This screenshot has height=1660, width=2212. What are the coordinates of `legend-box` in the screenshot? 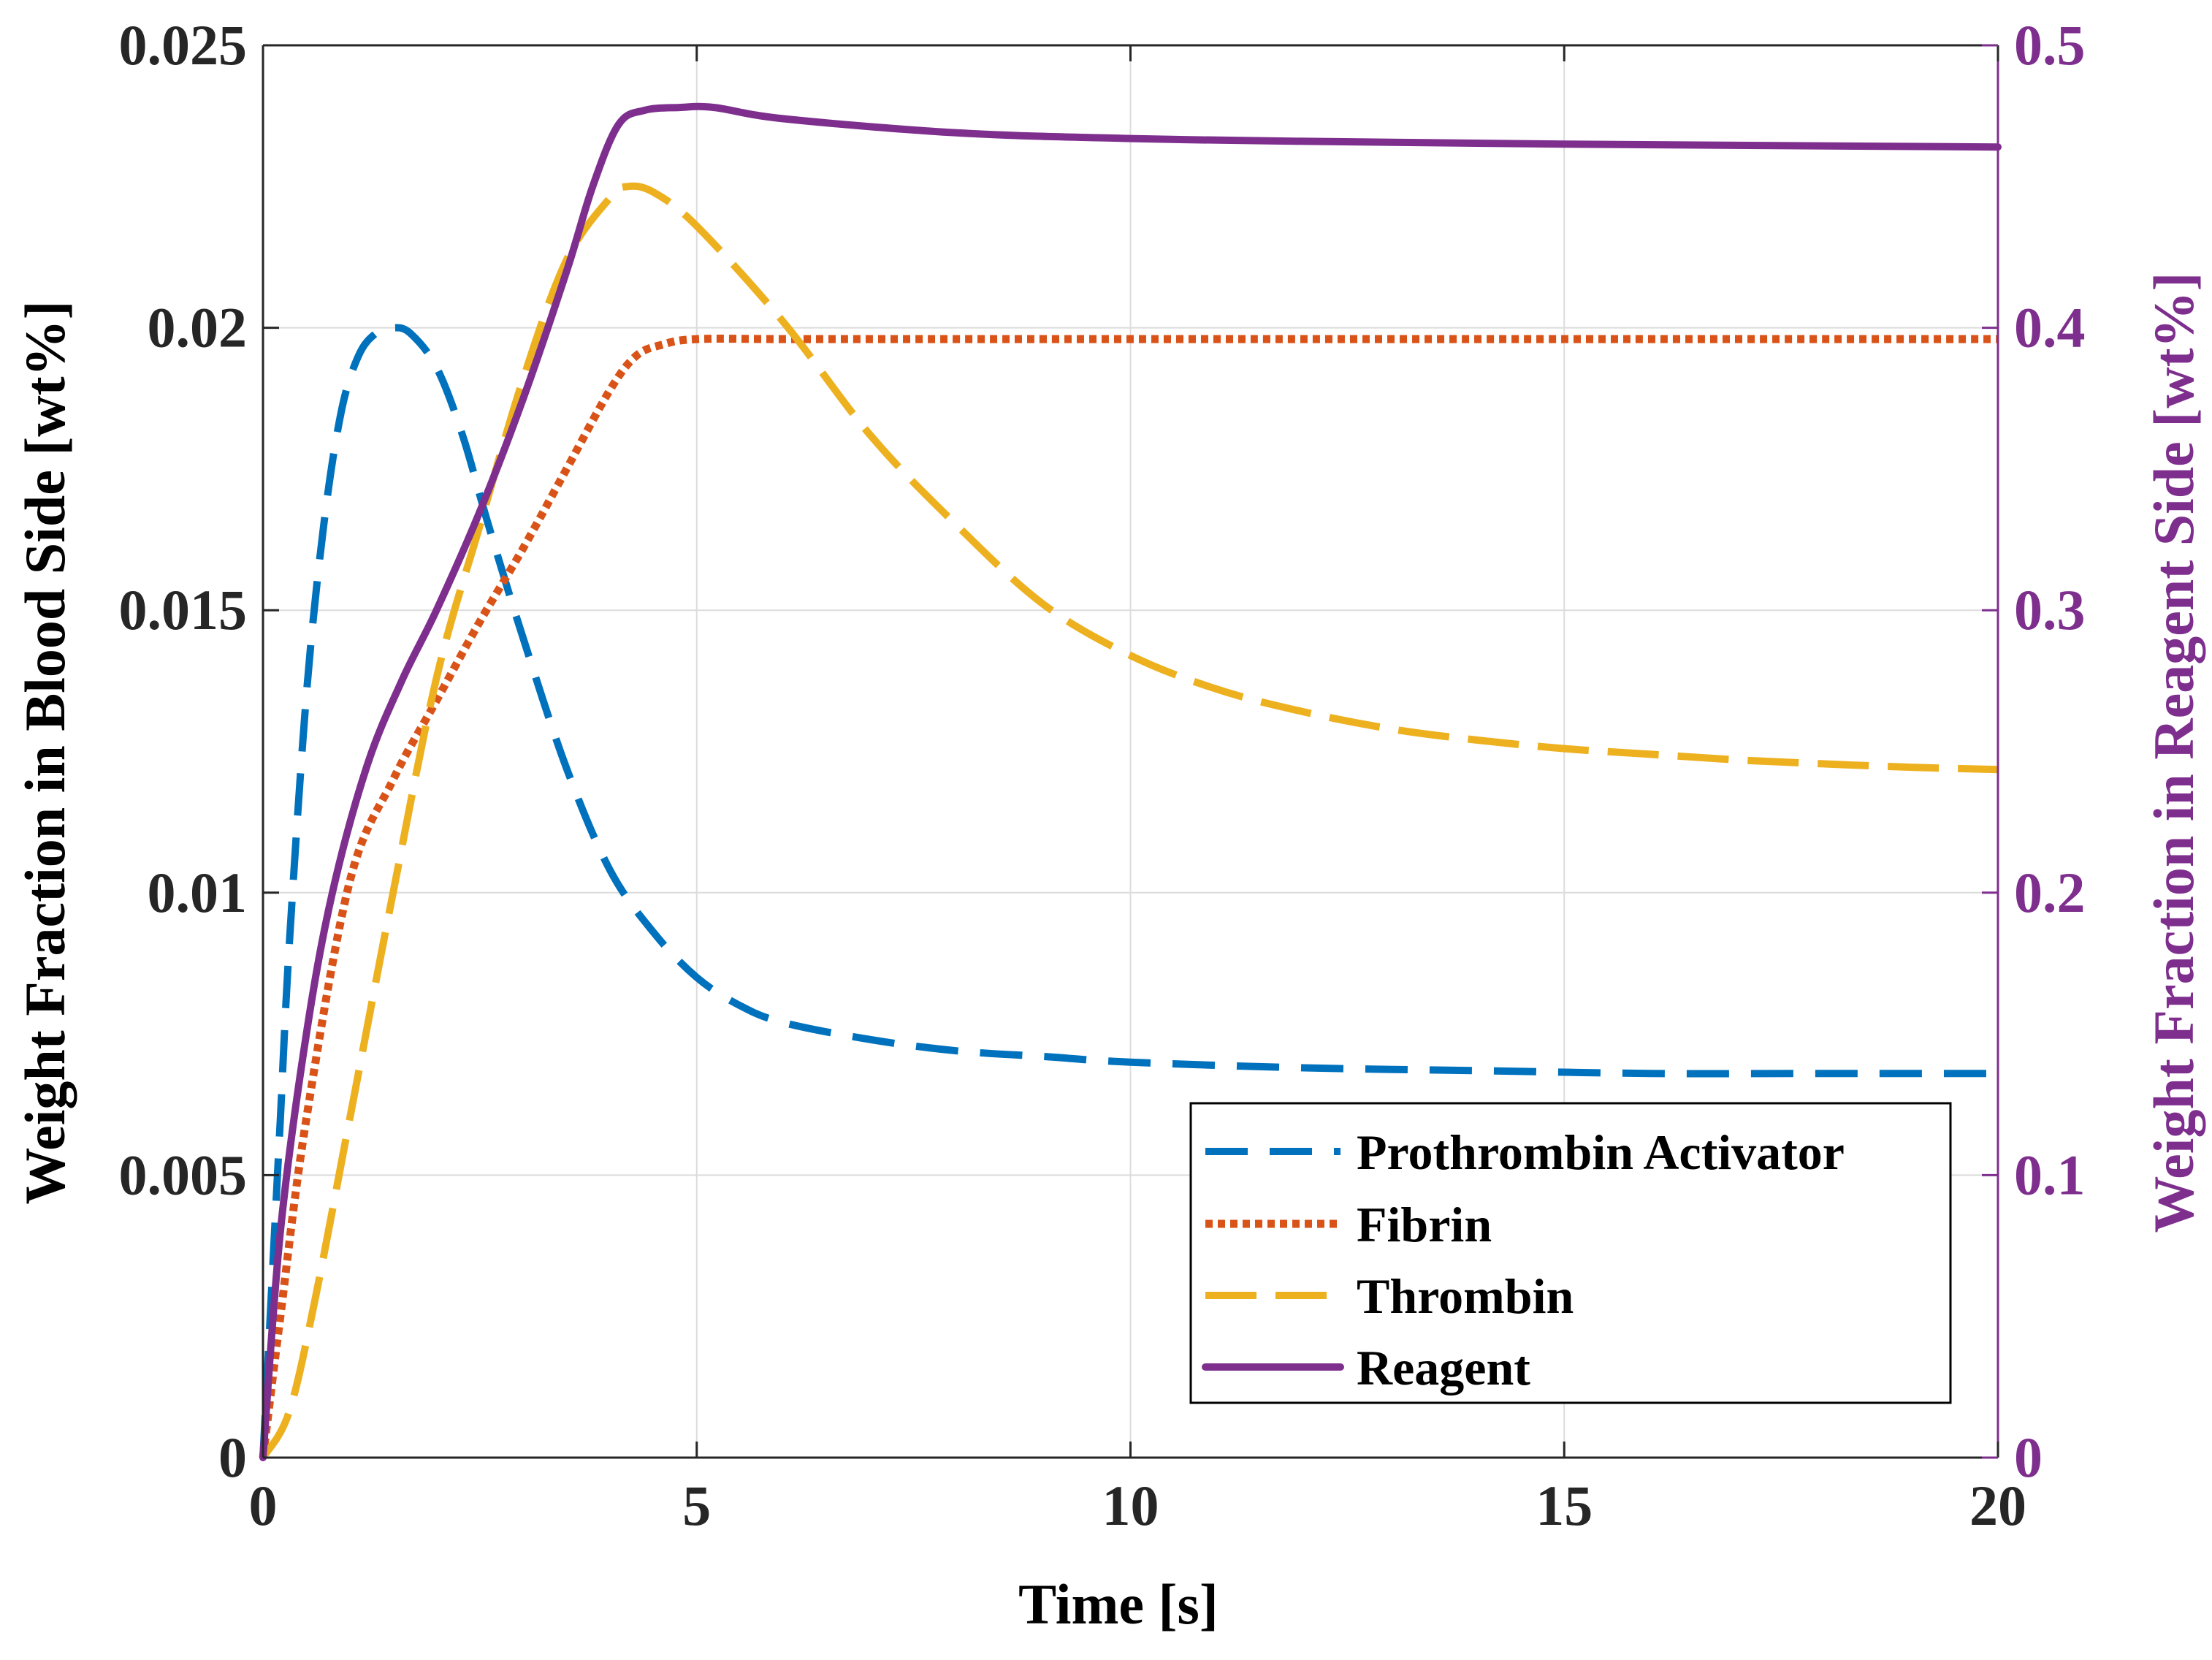 It's located at (1570, 1253).